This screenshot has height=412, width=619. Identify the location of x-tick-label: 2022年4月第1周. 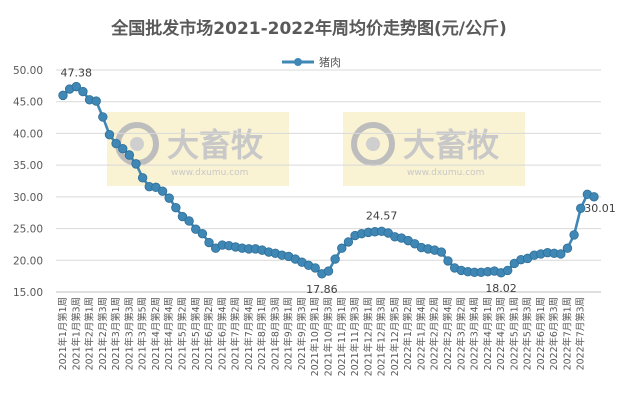
(488, 333).